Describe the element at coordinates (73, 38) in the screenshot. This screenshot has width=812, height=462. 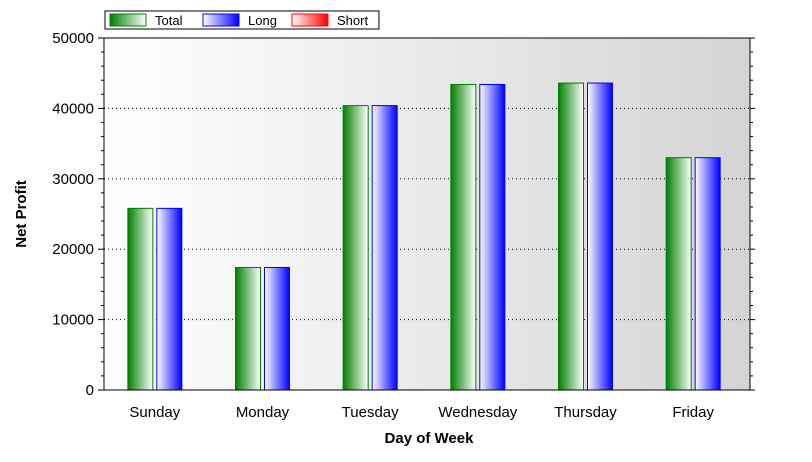
I see `y-tick-label-5: 50000` at that location.